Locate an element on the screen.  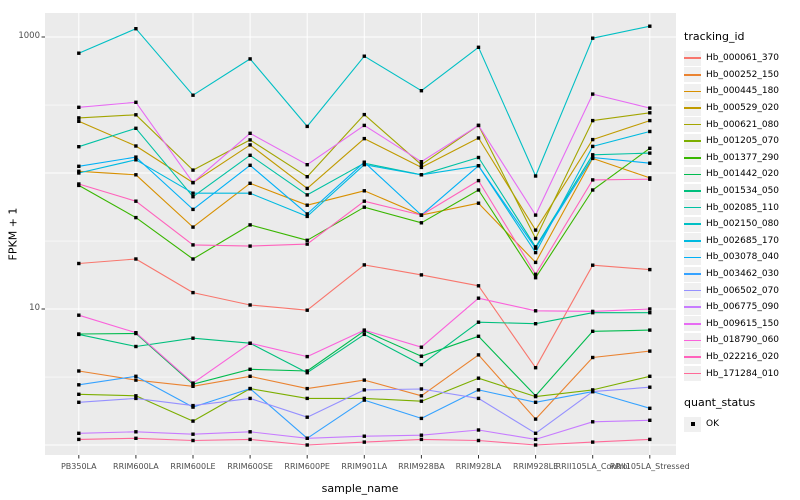
legend-item-Hb_171284_010: Hb_171284_010 is located at coordinates (731, 373).